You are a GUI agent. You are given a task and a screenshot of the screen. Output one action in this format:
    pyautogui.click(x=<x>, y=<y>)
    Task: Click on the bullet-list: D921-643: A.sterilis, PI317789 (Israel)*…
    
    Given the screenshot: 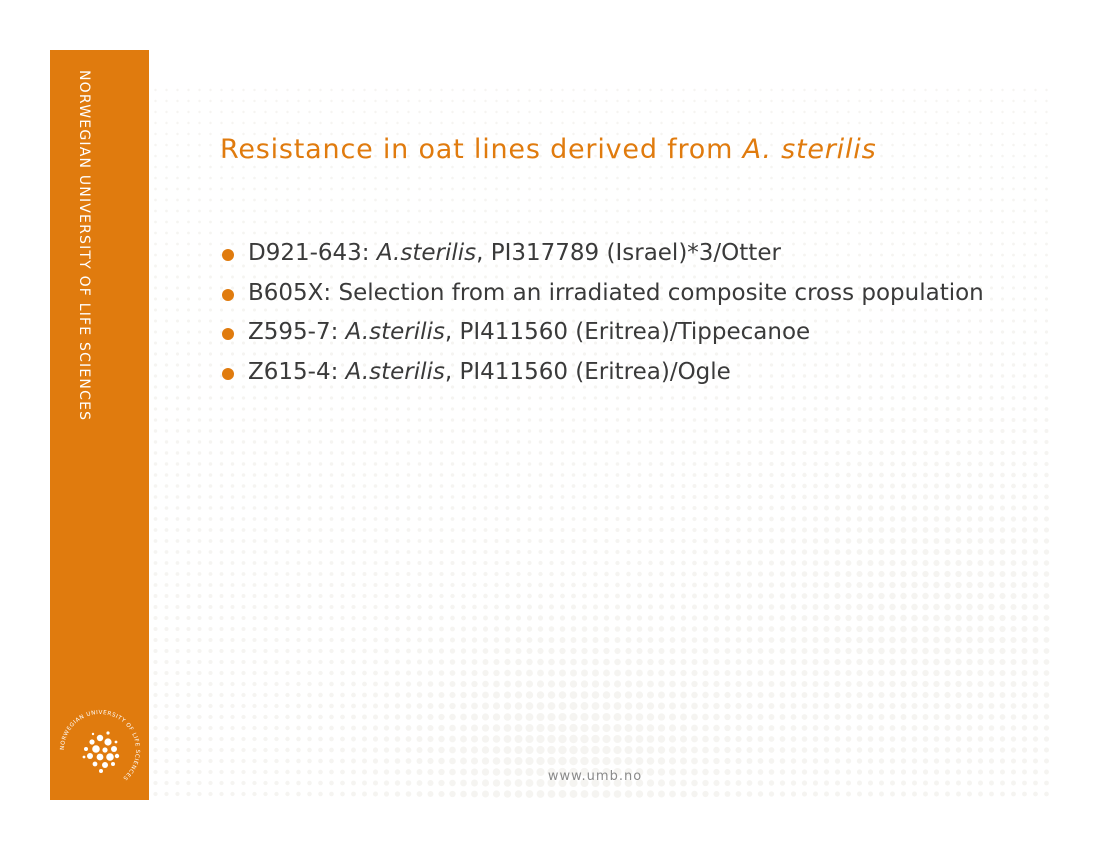 What is the action you would take?
    pyautogui.click(x=602, y=315)
    